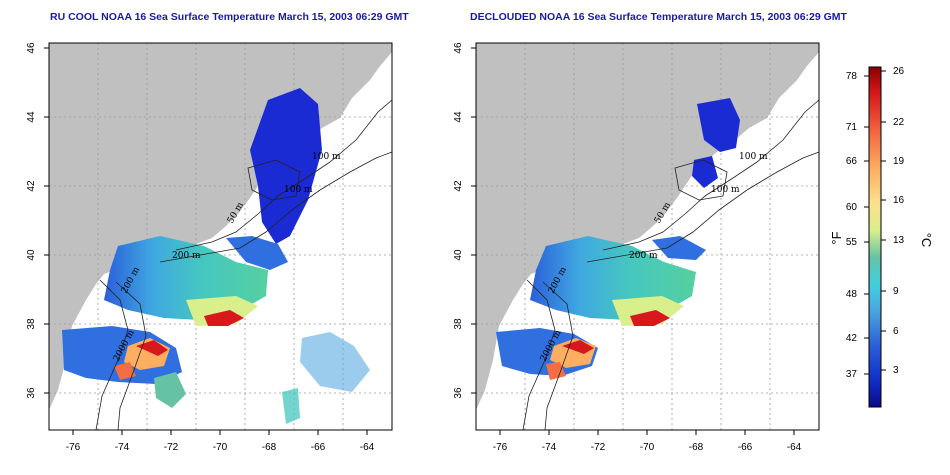  What do you see at coordinates (899, 122) in the screenshot?
I see `colorbar-c-tick-label: 22` at bounding box center [899, 122].